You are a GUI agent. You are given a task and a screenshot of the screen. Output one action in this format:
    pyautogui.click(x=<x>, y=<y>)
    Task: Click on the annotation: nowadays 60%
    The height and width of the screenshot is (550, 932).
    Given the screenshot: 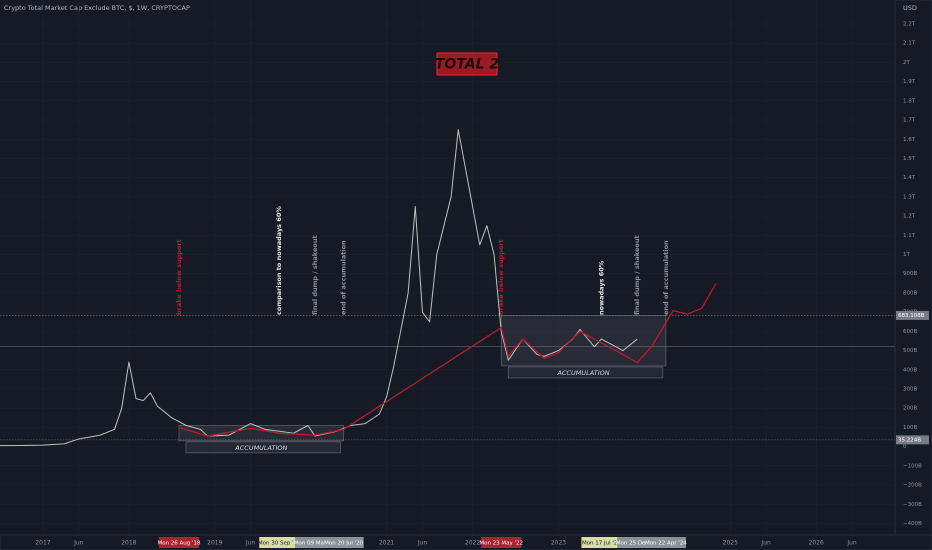 What is the action you would take?
    pyautogui.click(x=601, y=287)
    